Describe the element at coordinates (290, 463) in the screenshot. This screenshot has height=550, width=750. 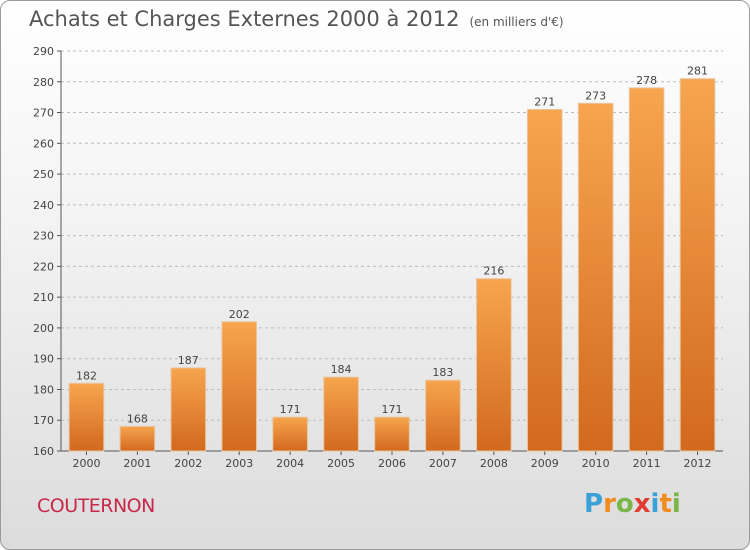
I see `x-tick-label: 2004` at that location.